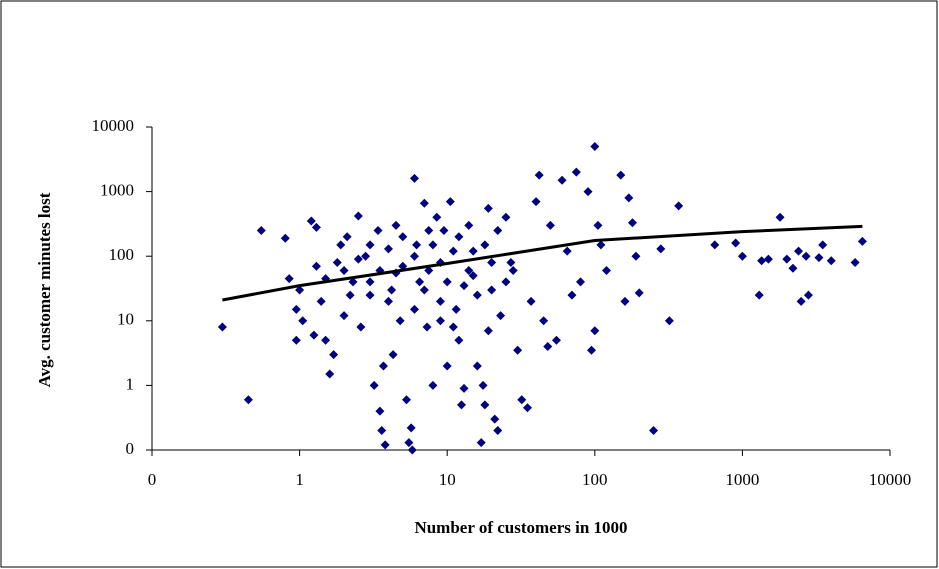  What do you see at coordinates (542, 263) in the screenshot?
I see `trend-line` at bounding box center [542, 263].